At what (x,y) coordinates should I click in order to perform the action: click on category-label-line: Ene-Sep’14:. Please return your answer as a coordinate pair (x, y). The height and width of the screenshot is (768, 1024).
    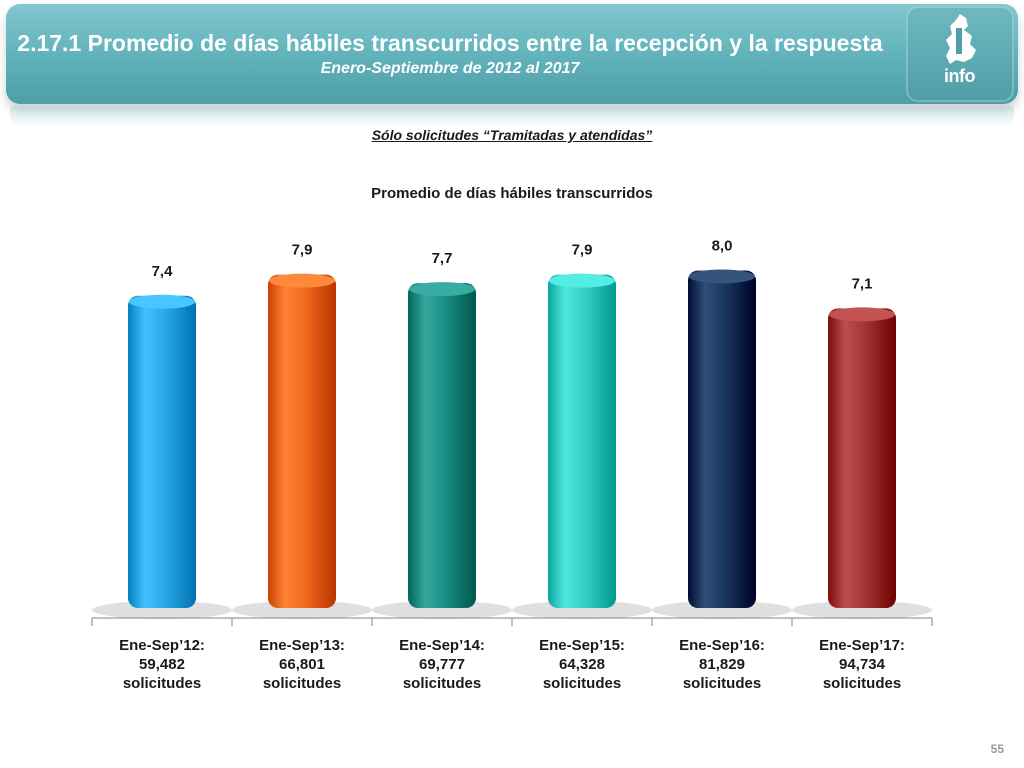
    Looking at the image, I should click on (442, 645).